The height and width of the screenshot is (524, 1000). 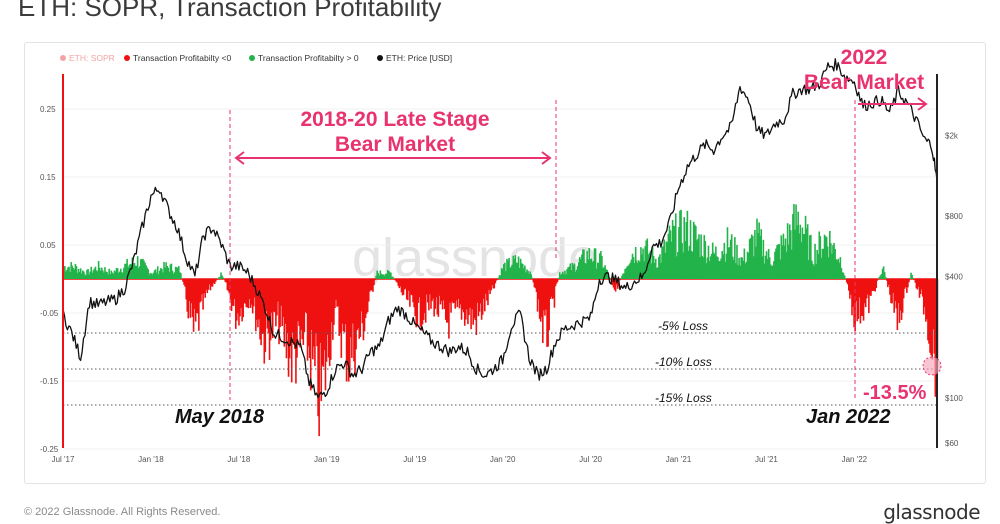 What do you see at coordinates (48, 245) in the screenshot?
I see `y-left-tick-label: 0.05` at bounding box center [48, 245].